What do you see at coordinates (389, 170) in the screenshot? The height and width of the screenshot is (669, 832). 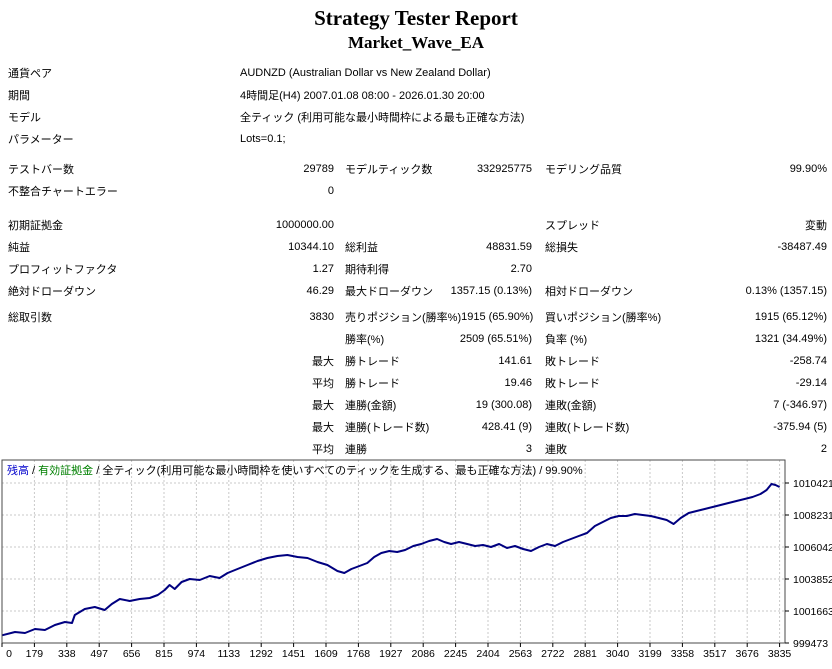 I see `stat-label: モデルティック数` at bounding box center [389, 170].